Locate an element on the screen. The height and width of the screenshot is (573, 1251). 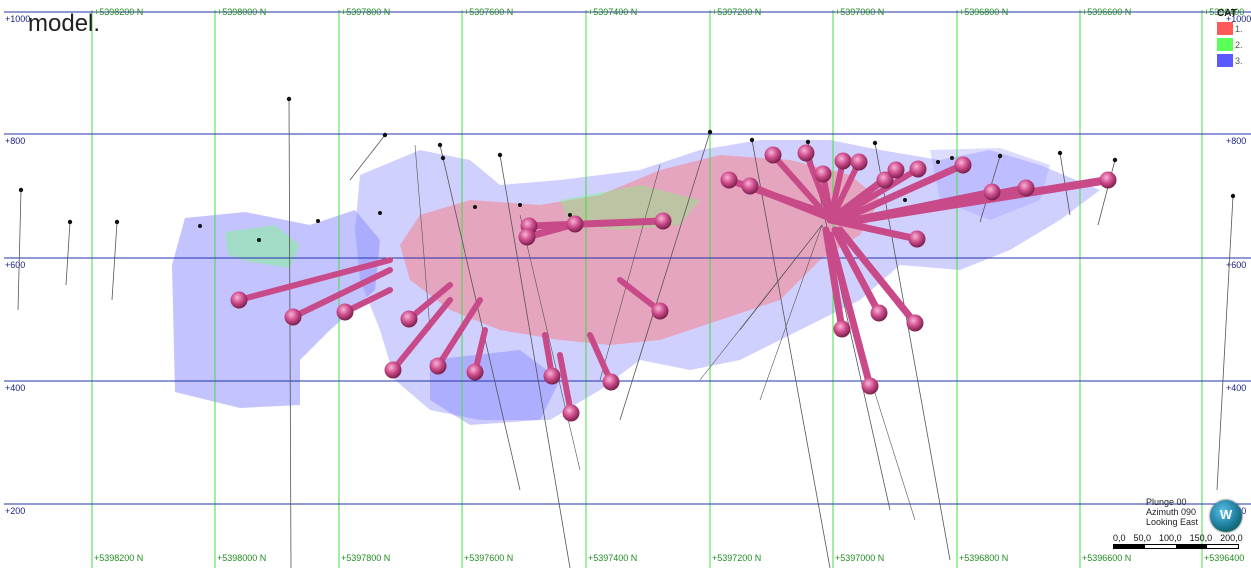
scale-tick: 0,0 is located at coordinates (1119, 538).